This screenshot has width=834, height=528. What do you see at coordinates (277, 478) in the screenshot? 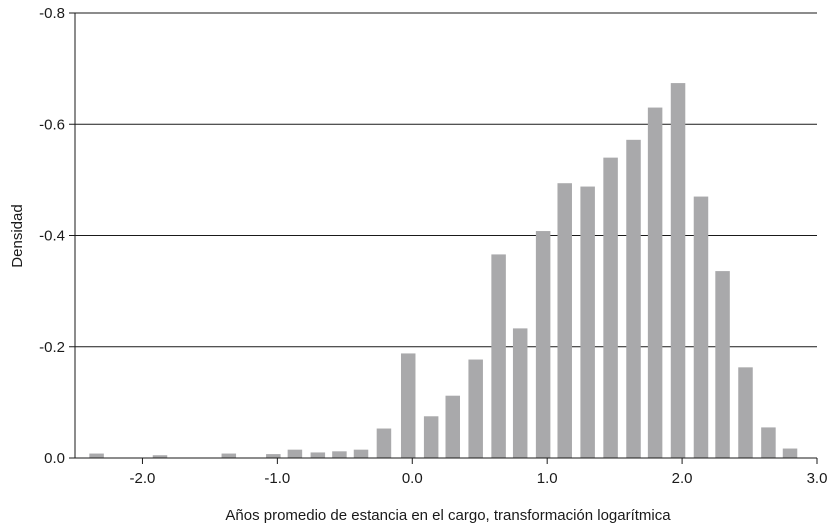
I see `x-tick-label: -1.0` at bounding box center [277, 478].